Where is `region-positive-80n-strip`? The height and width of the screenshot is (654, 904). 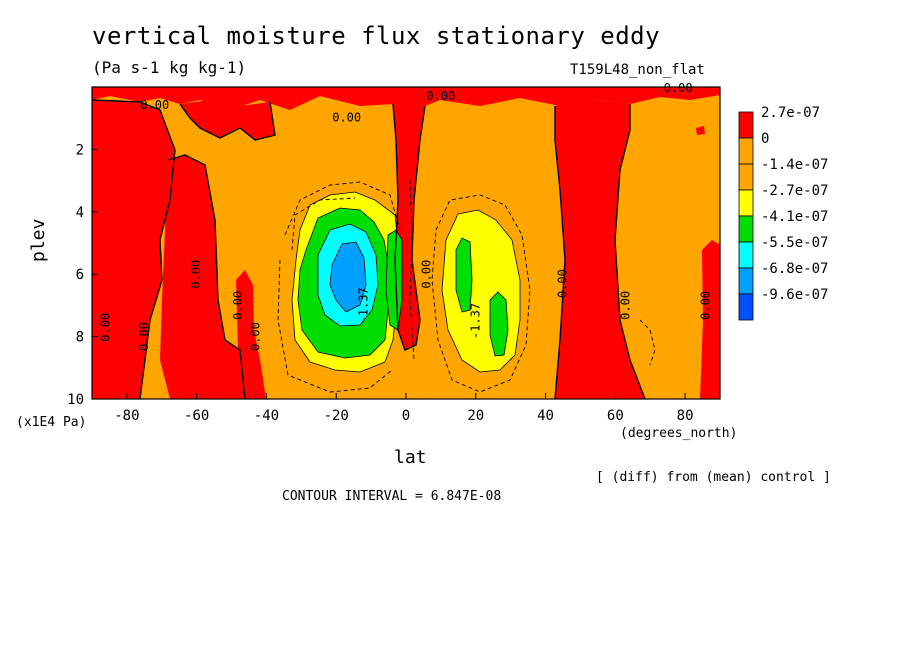
region-positive-80n-strip is located at coordinates (710, 319).